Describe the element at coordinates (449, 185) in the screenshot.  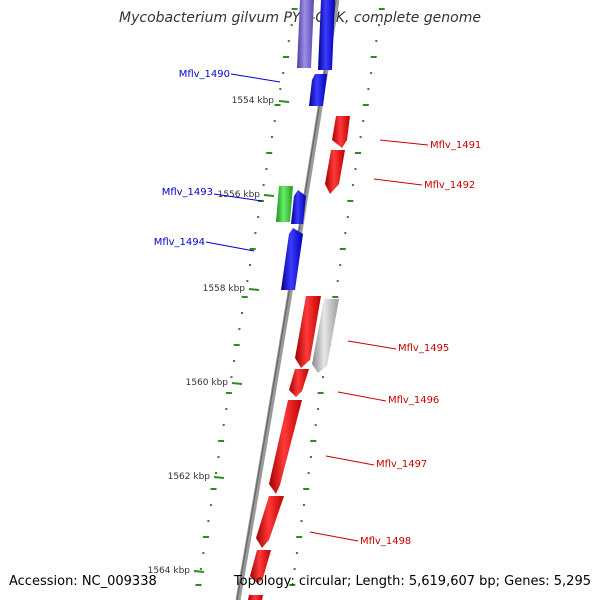
I see `svg-text: Mflv_1492` at that location.